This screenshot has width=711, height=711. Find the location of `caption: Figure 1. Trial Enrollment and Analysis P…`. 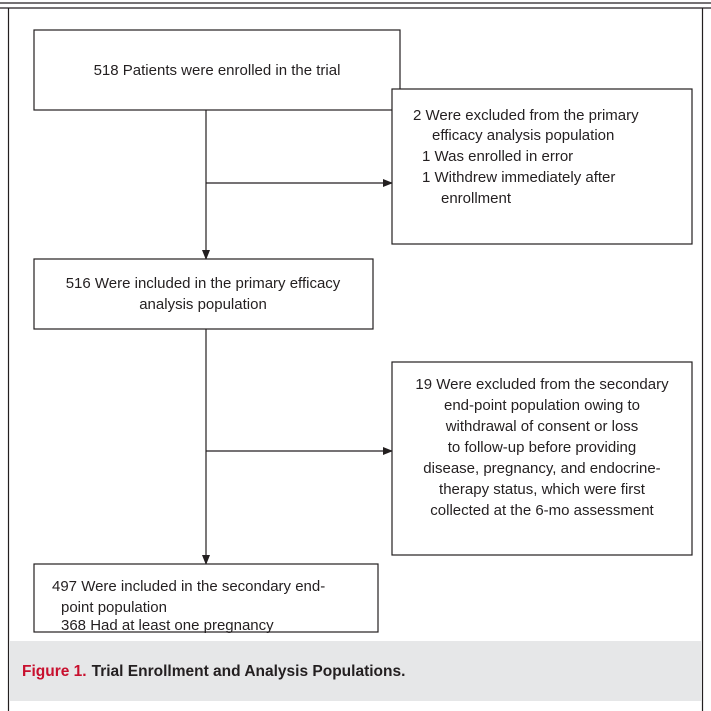

caption: Figure 1. Trial Enrollment and Analysis P… is located at coordinates (213, 671).